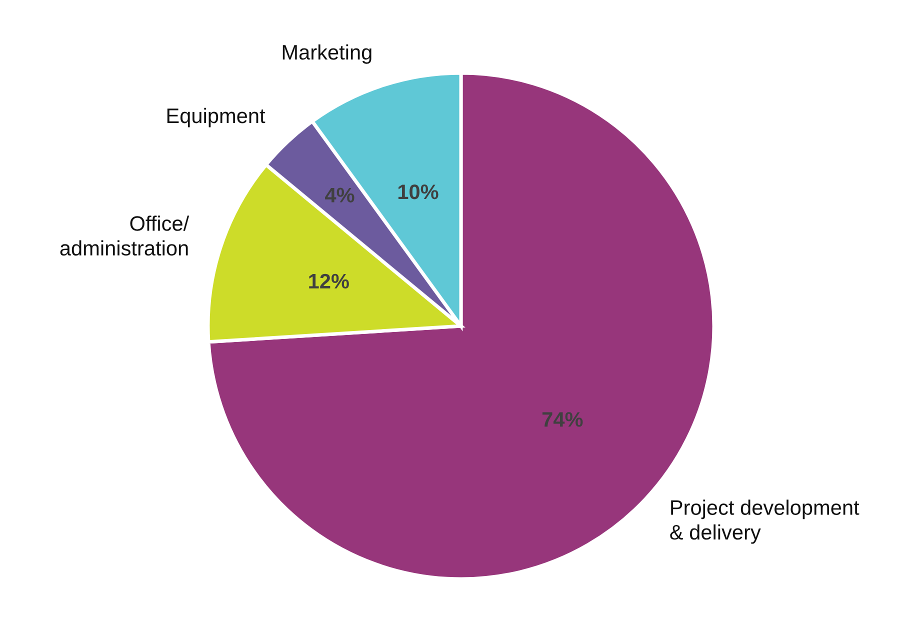  I want to click on slice-label: Project development & delivery, so click(765, 522).